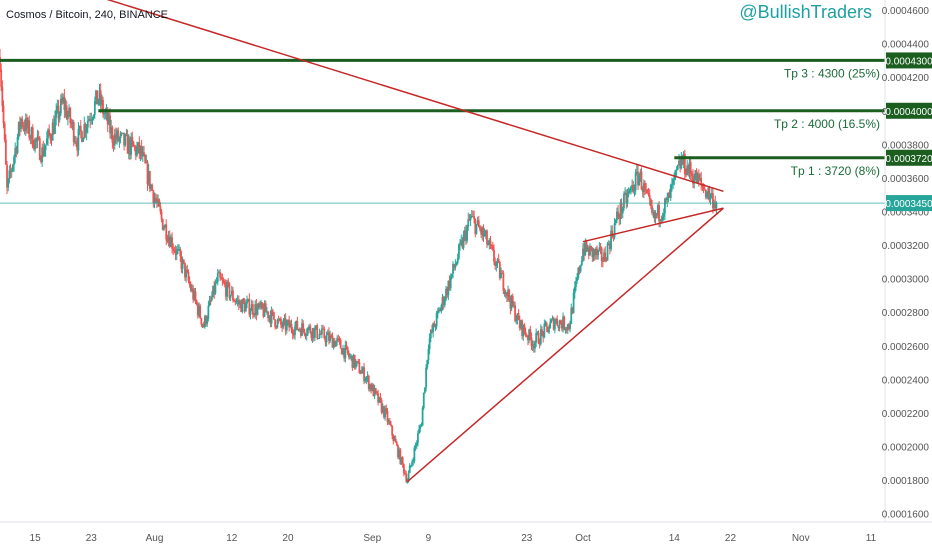 This screenshot has height=550, width=932. What do you see at coordinates (835, 171) in the screenshot?
I see `target-level-text: Tp 1 : 3720 (8%)` at bounding box center [835, 171].